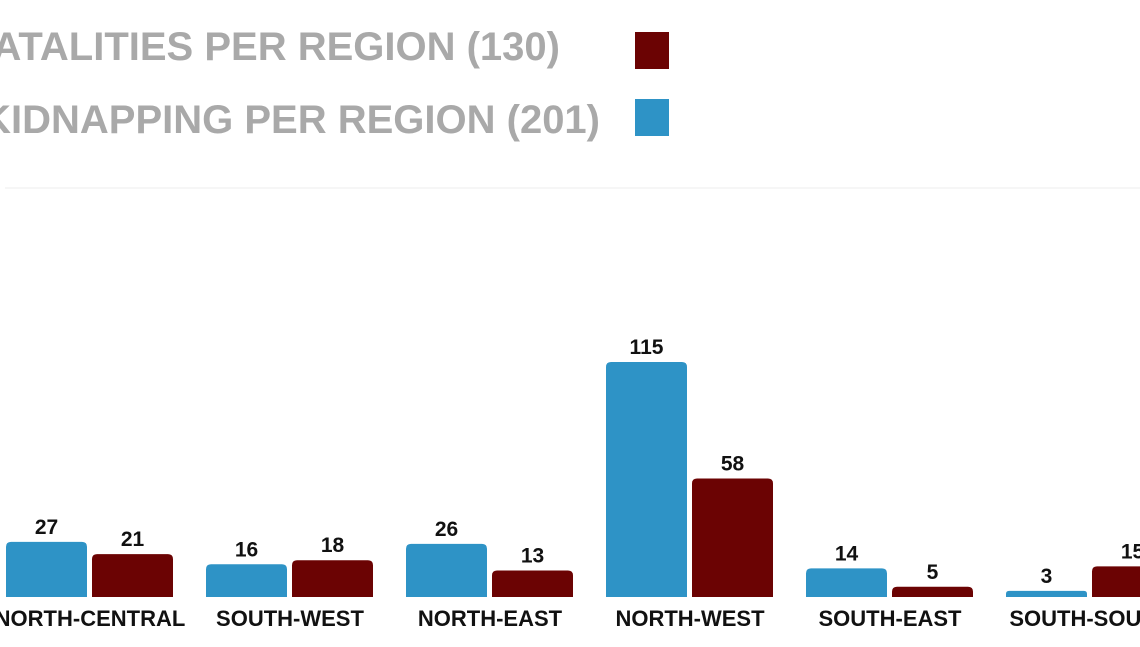 This screenshot has width=1140, height=647. What do you see at coordinates (891, 618) in the screenshot?
I see `x-tick-label: SOUTH-EAST` at bounding box center [891, 618].